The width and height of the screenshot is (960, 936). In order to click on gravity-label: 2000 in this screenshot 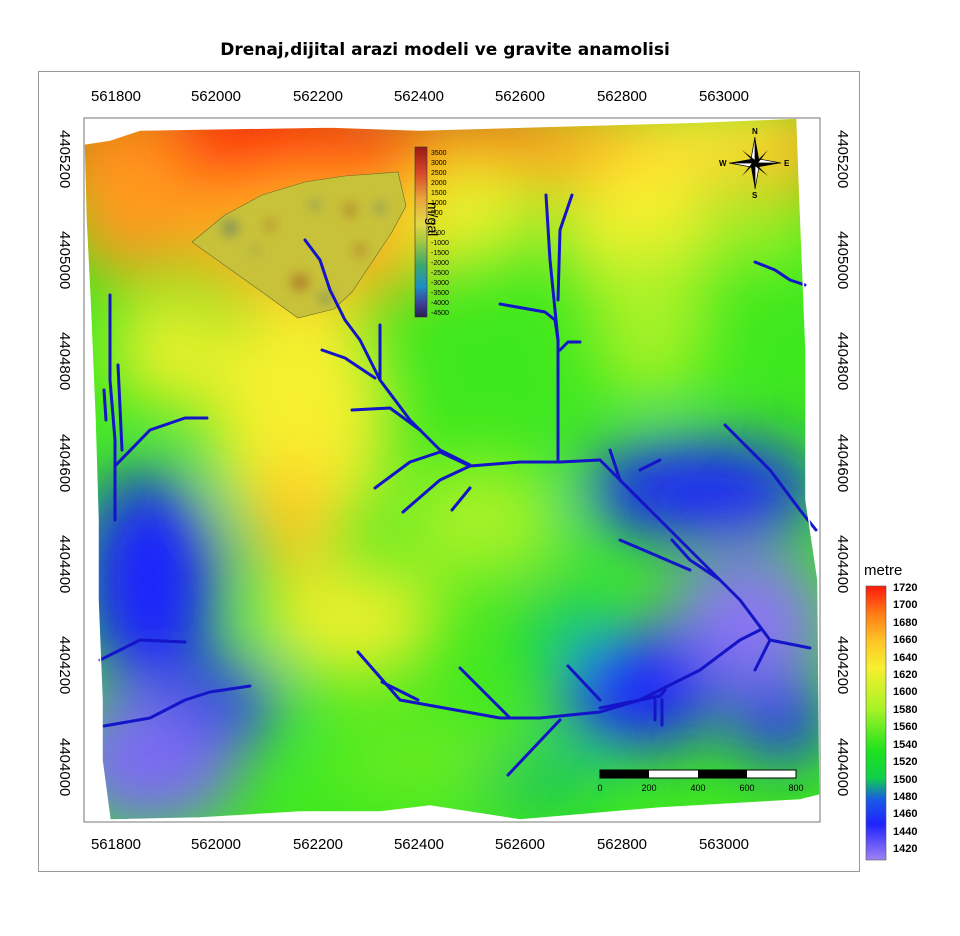, I will do `click(439, 183)`.